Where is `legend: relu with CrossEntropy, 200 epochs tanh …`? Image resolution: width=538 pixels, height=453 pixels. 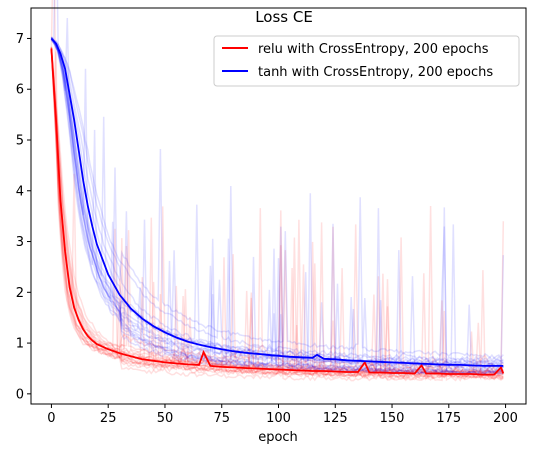
legend: relu with CrossEntropy, 200 epochs tanh … is located at coordinates (366, 61).